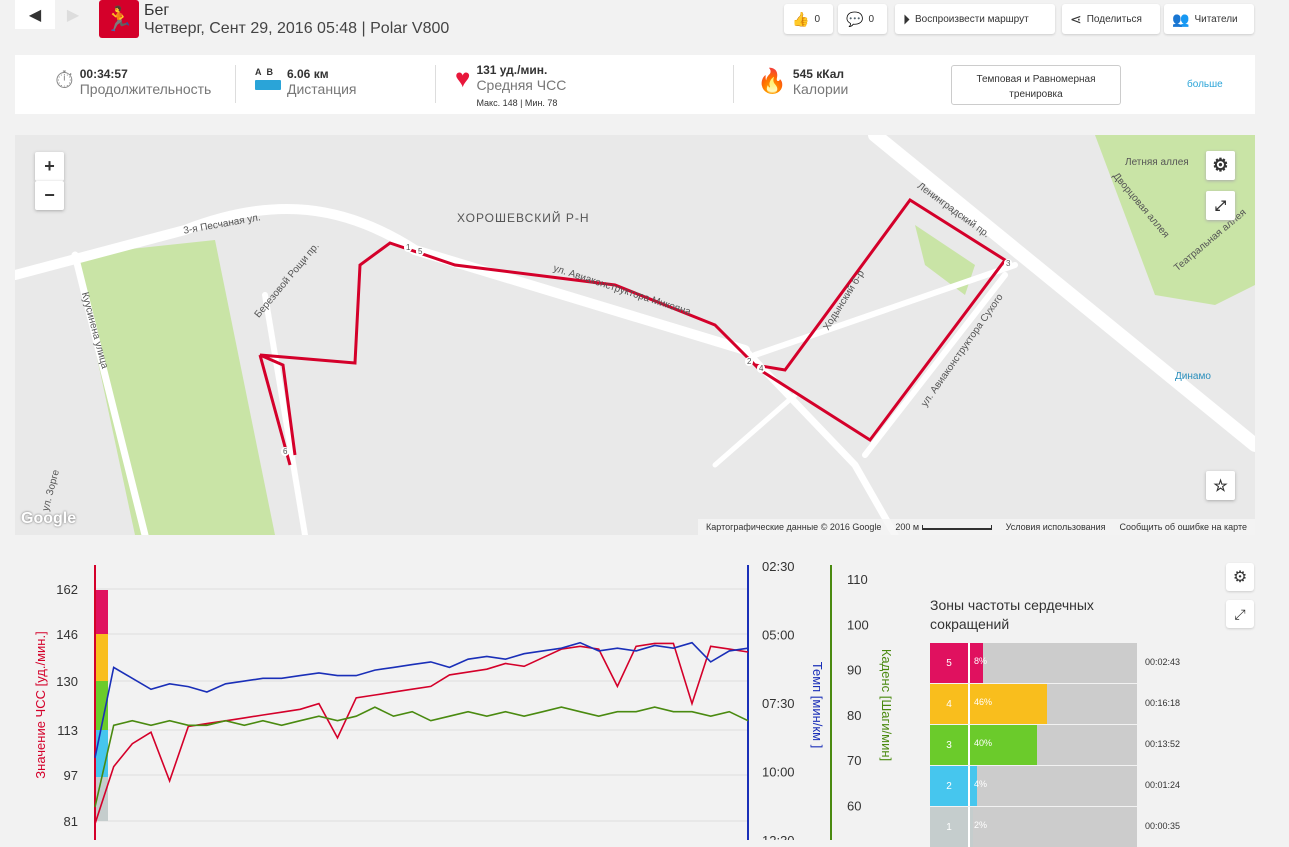 The width and height of the screenshot is (1289, 847). I want to click on distance-label: Дистанция, so click(322, 89).